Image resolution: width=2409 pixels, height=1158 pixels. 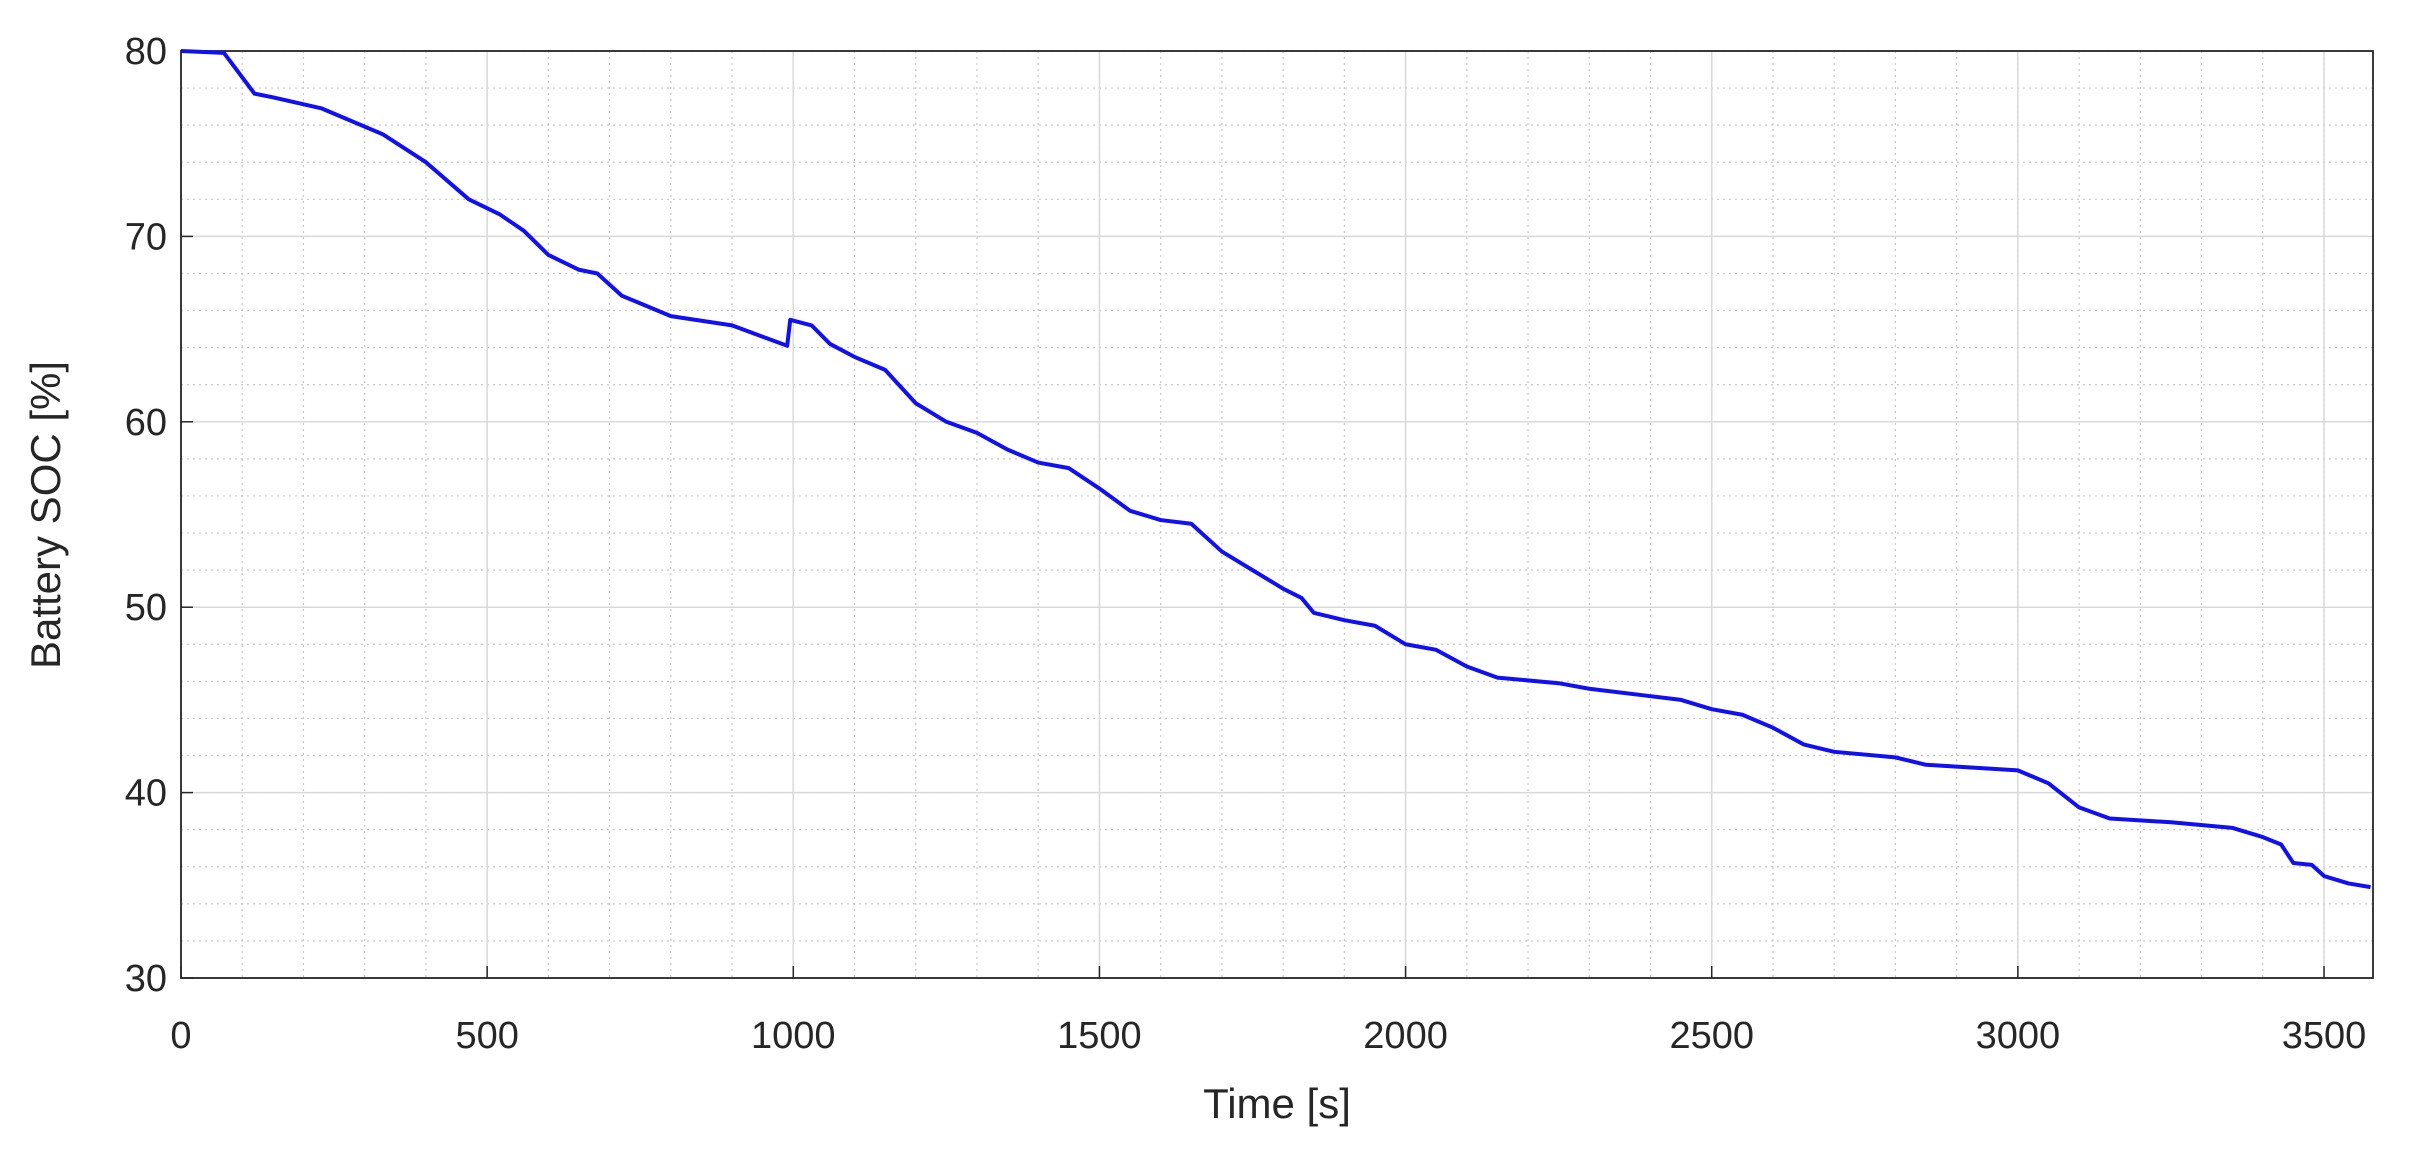 I want to click on x-tick-label: 2000, so click(x=1405, y=1036).